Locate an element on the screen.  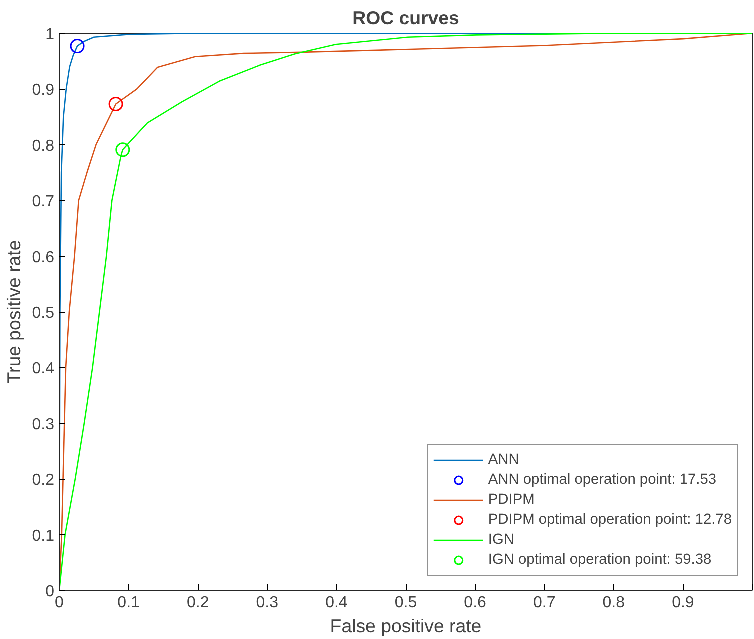
legend-label: IGN is located at coordinates (501, 540).